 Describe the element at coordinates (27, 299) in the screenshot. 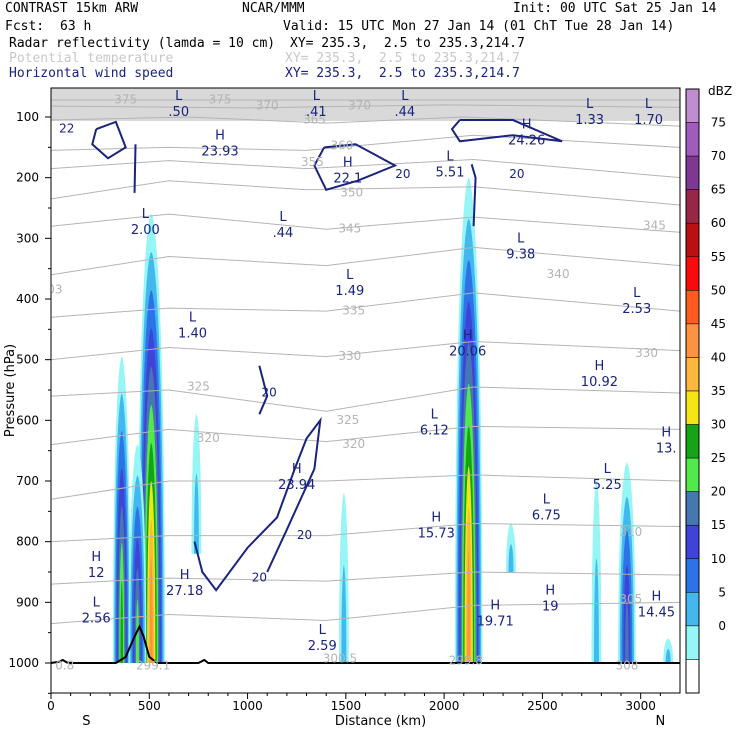

I see `y-tick-label: 400` at that location.